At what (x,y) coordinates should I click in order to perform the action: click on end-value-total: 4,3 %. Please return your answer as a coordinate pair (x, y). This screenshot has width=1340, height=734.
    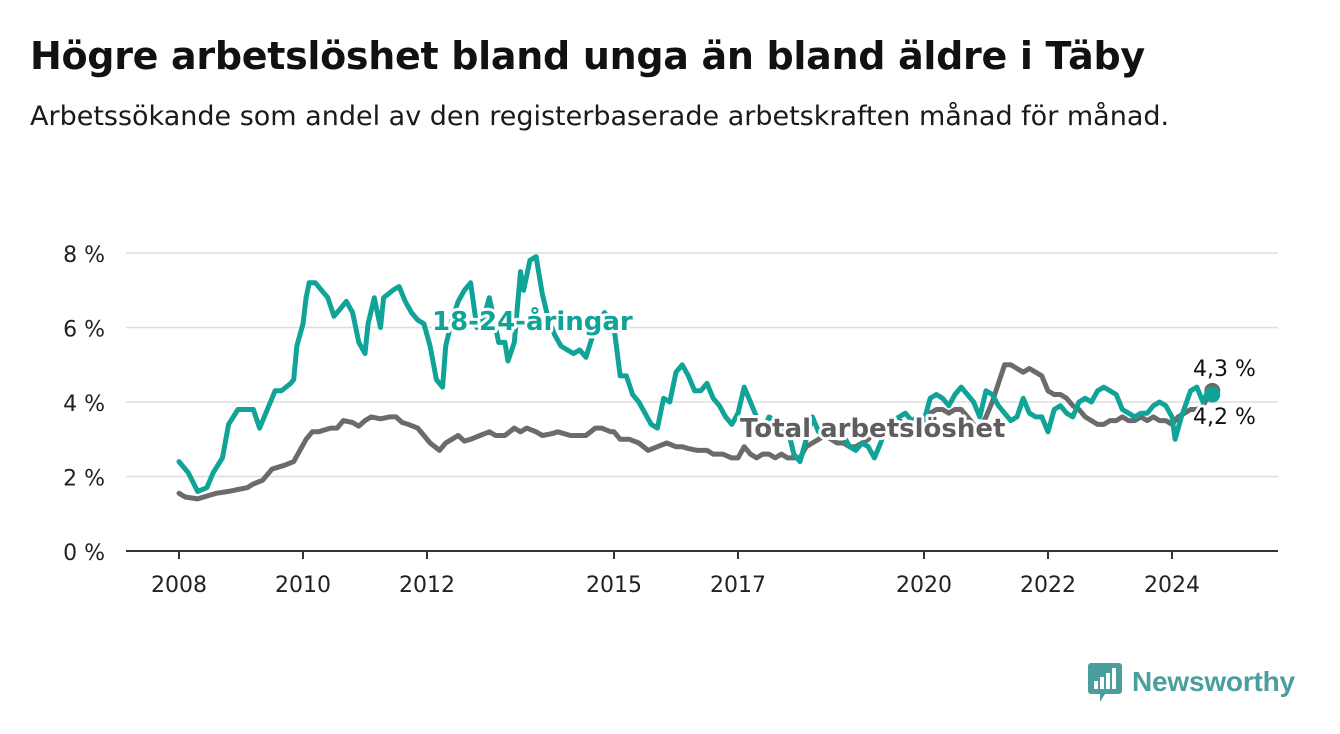
    Looking at the image, I should click on (1224, 369).